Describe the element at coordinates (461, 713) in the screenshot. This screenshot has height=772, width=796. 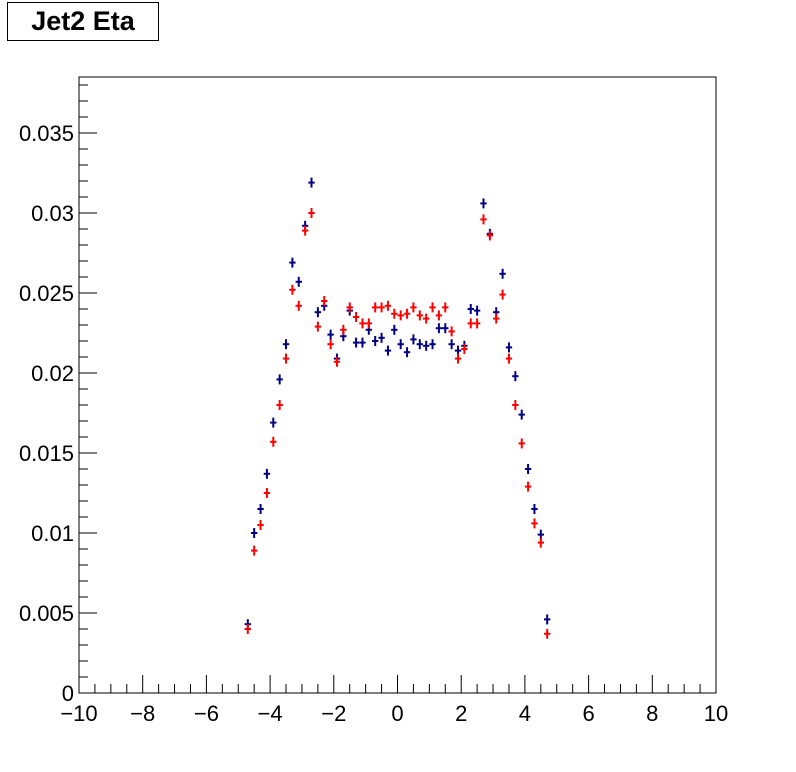
I see `x-tick-label: 2` at that location.